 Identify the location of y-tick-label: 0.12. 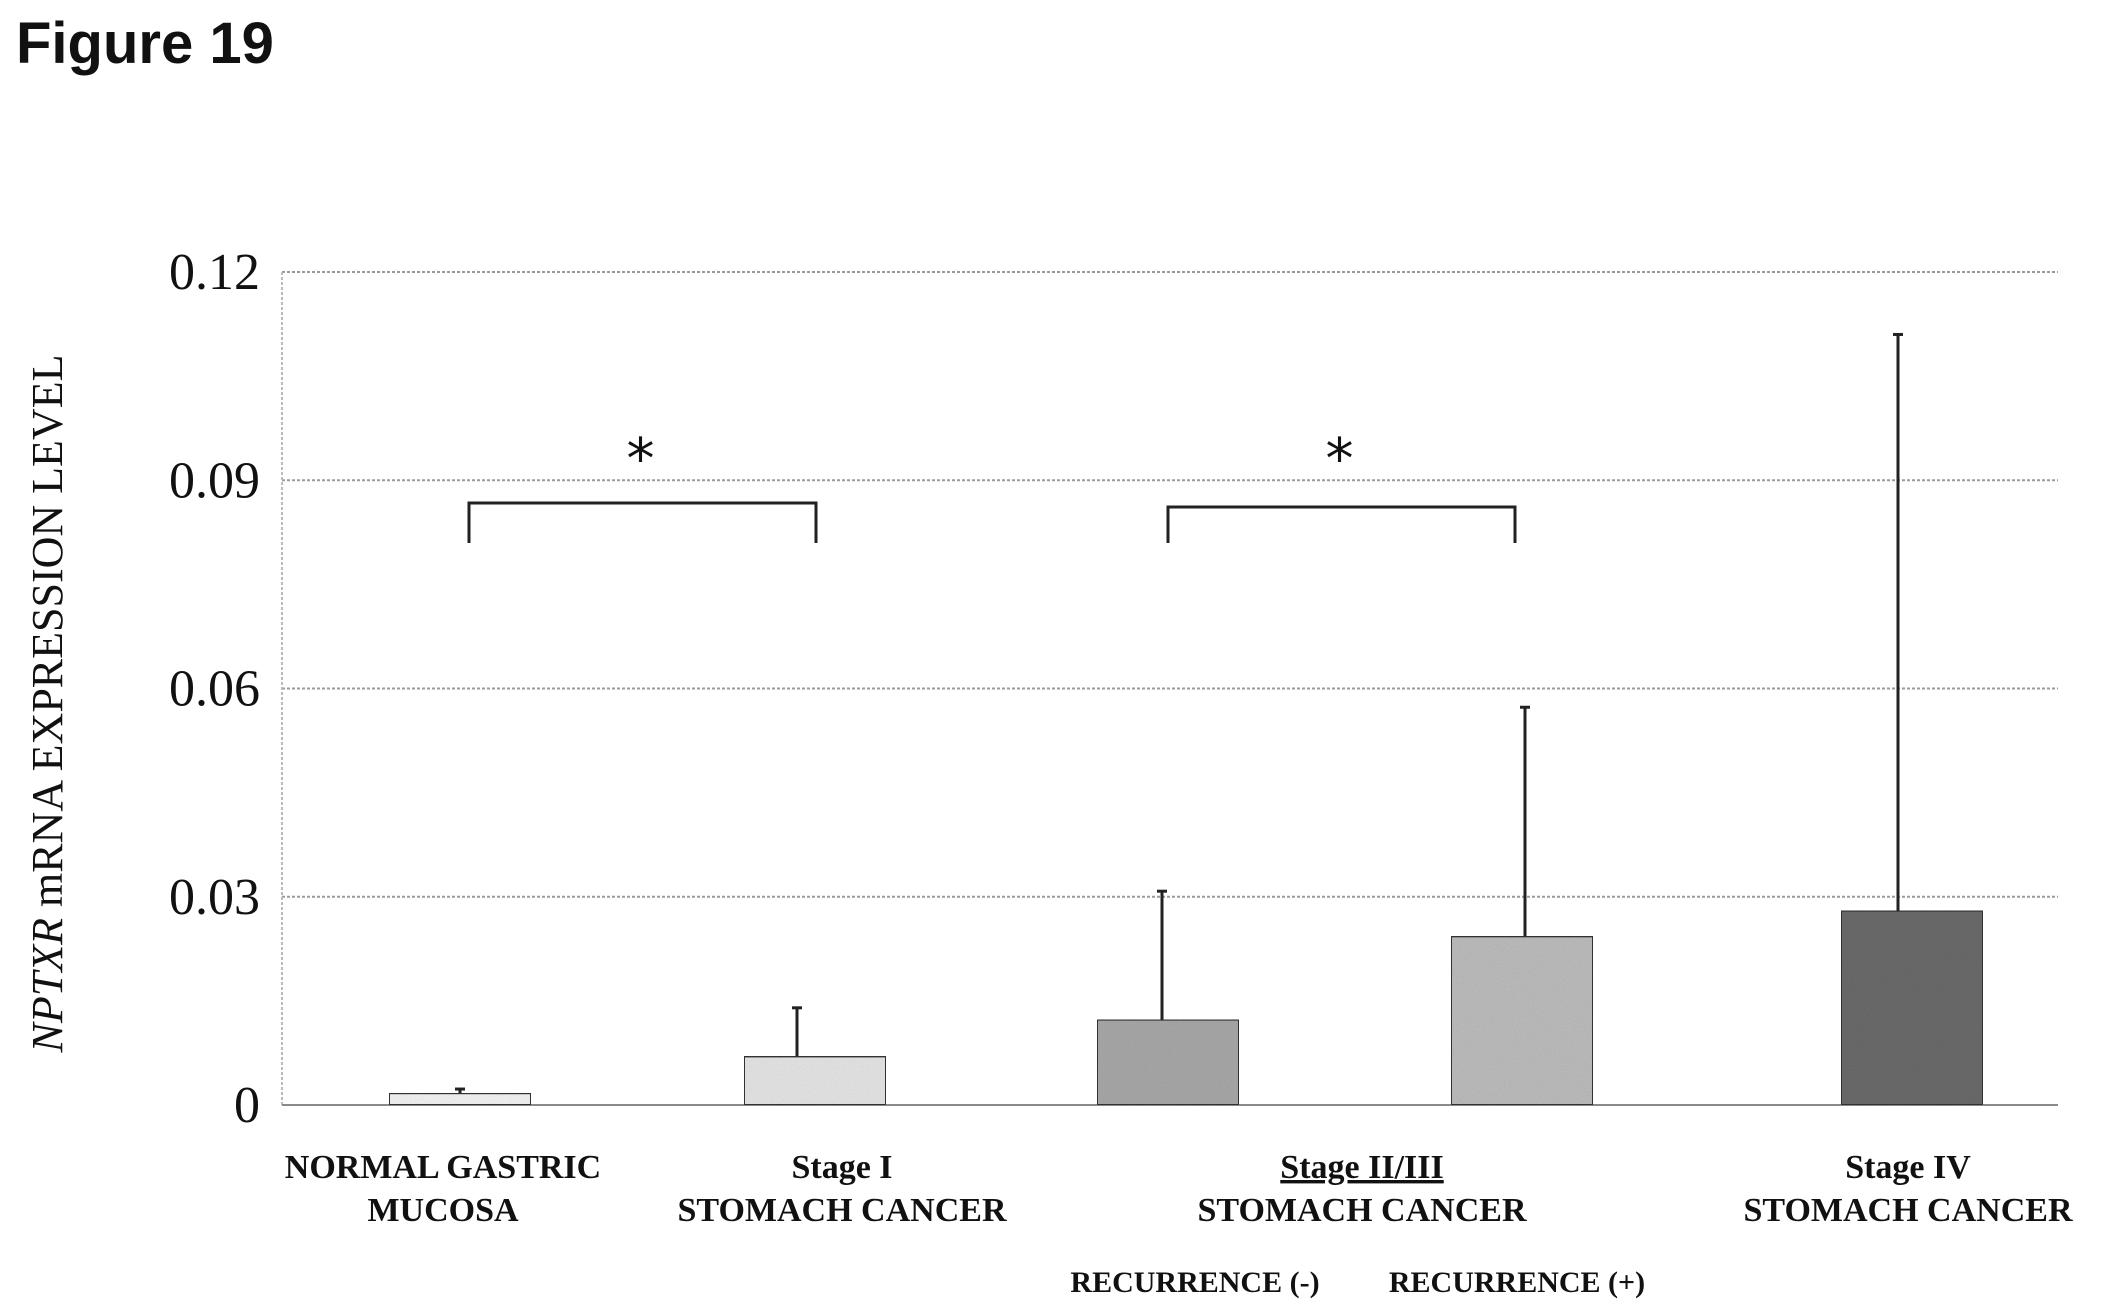
(214, 272).